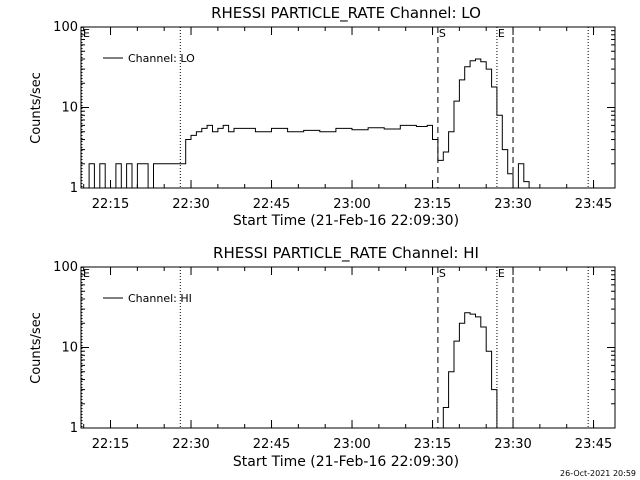 Image resolution: width=640 pixels, height=480 pixels. I want to click on series-line, so click(467, 370).